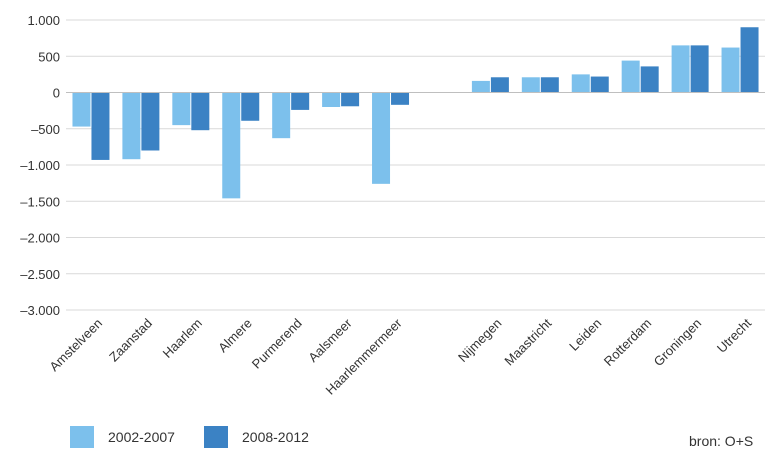  What do you see at coordinates (730, 70) in the screenshot?
I see `bar-utrecht-2002-2007` at bounding box center [730, 70].